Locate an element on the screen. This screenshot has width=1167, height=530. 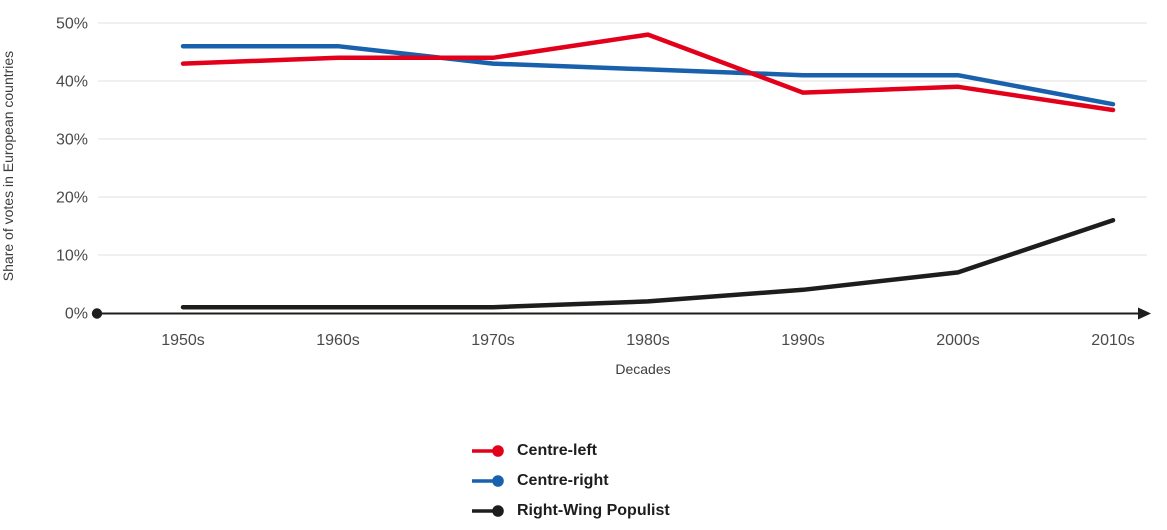
centre-left-line-marker-icon is located at coordinates (488, 451).